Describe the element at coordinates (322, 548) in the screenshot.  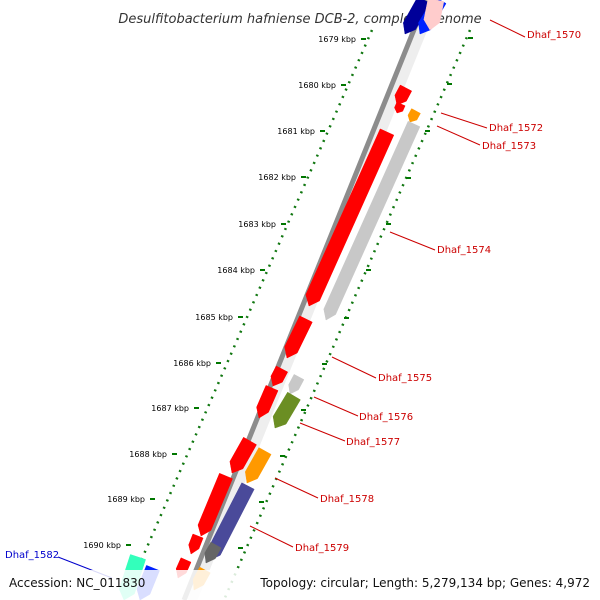
I see `gene-label: Dhaf_1579` at that location.